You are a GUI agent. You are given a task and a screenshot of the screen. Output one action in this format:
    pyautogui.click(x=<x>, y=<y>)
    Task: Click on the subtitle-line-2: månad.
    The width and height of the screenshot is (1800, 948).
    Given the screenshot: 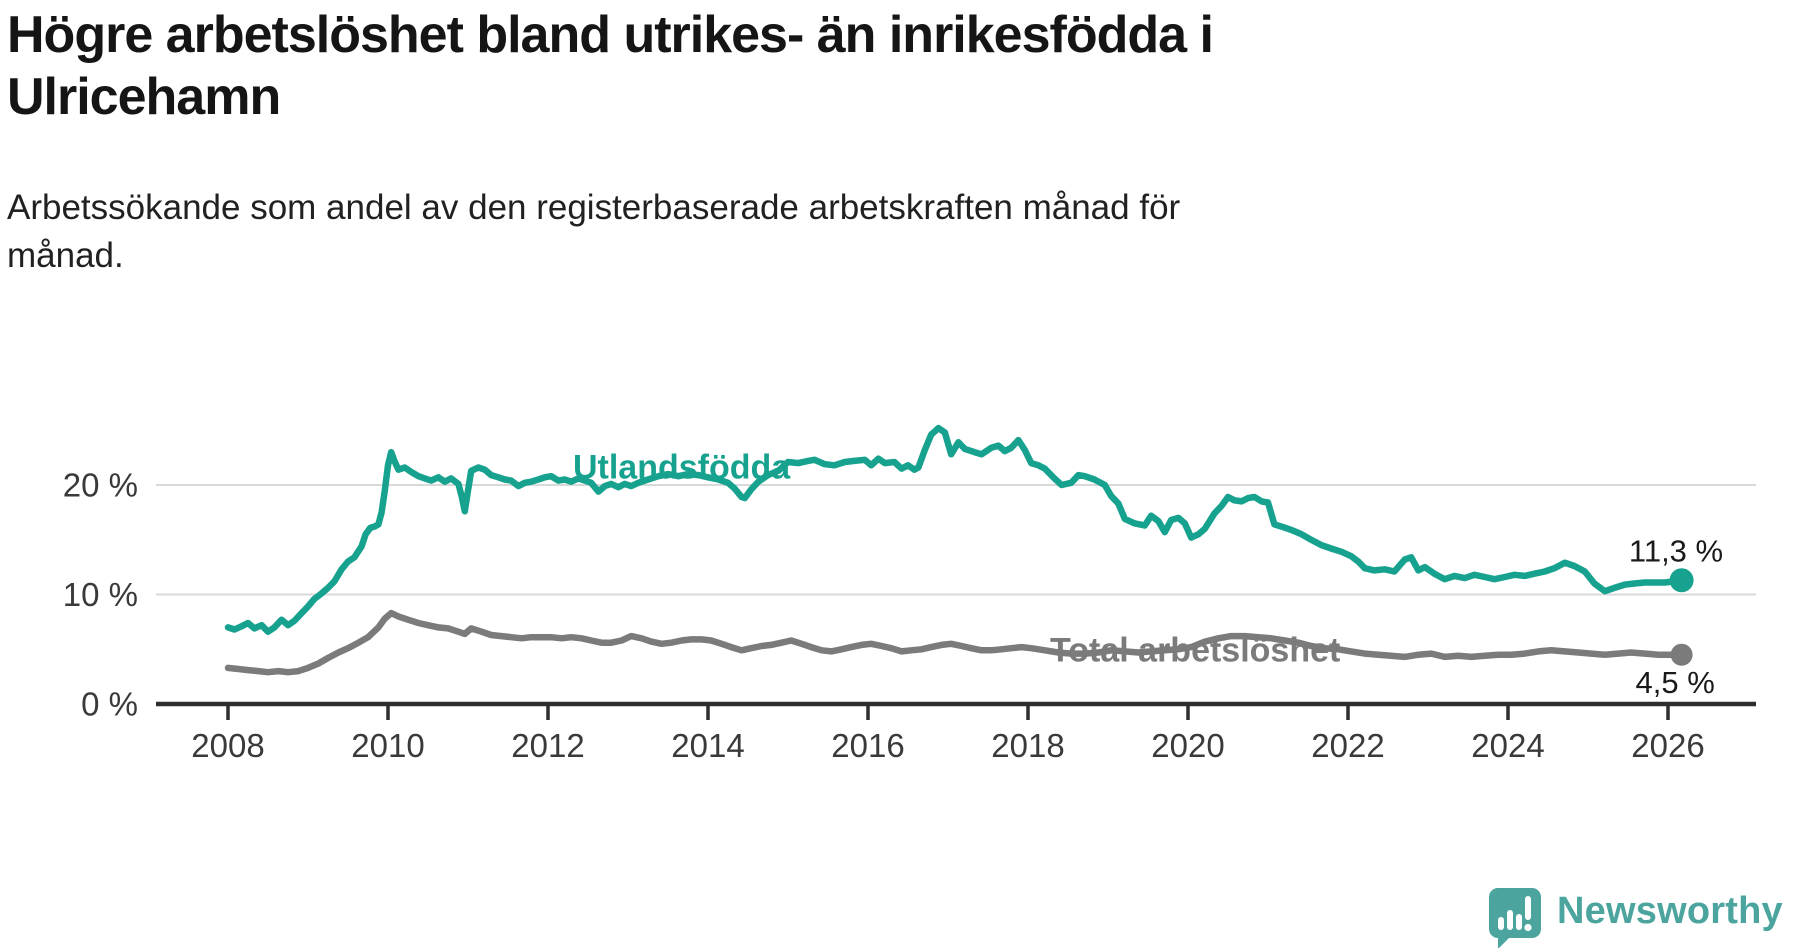 What is the action you would take?
    pyautogui.click(x=65, y=255)
    